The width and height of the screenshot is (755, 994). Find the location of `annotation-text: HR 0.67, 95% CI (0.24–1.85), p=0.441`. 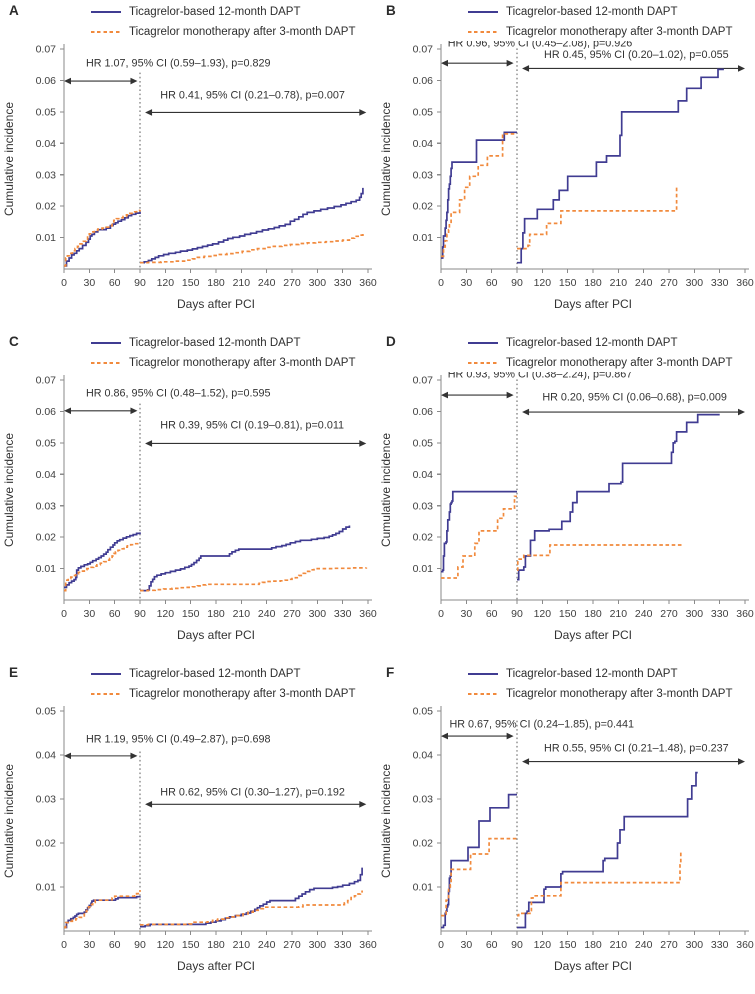

annotation-text: HR 0.67, 95% CI (0.24–1.85), p=0.441 is located at coordinates (541, 725).